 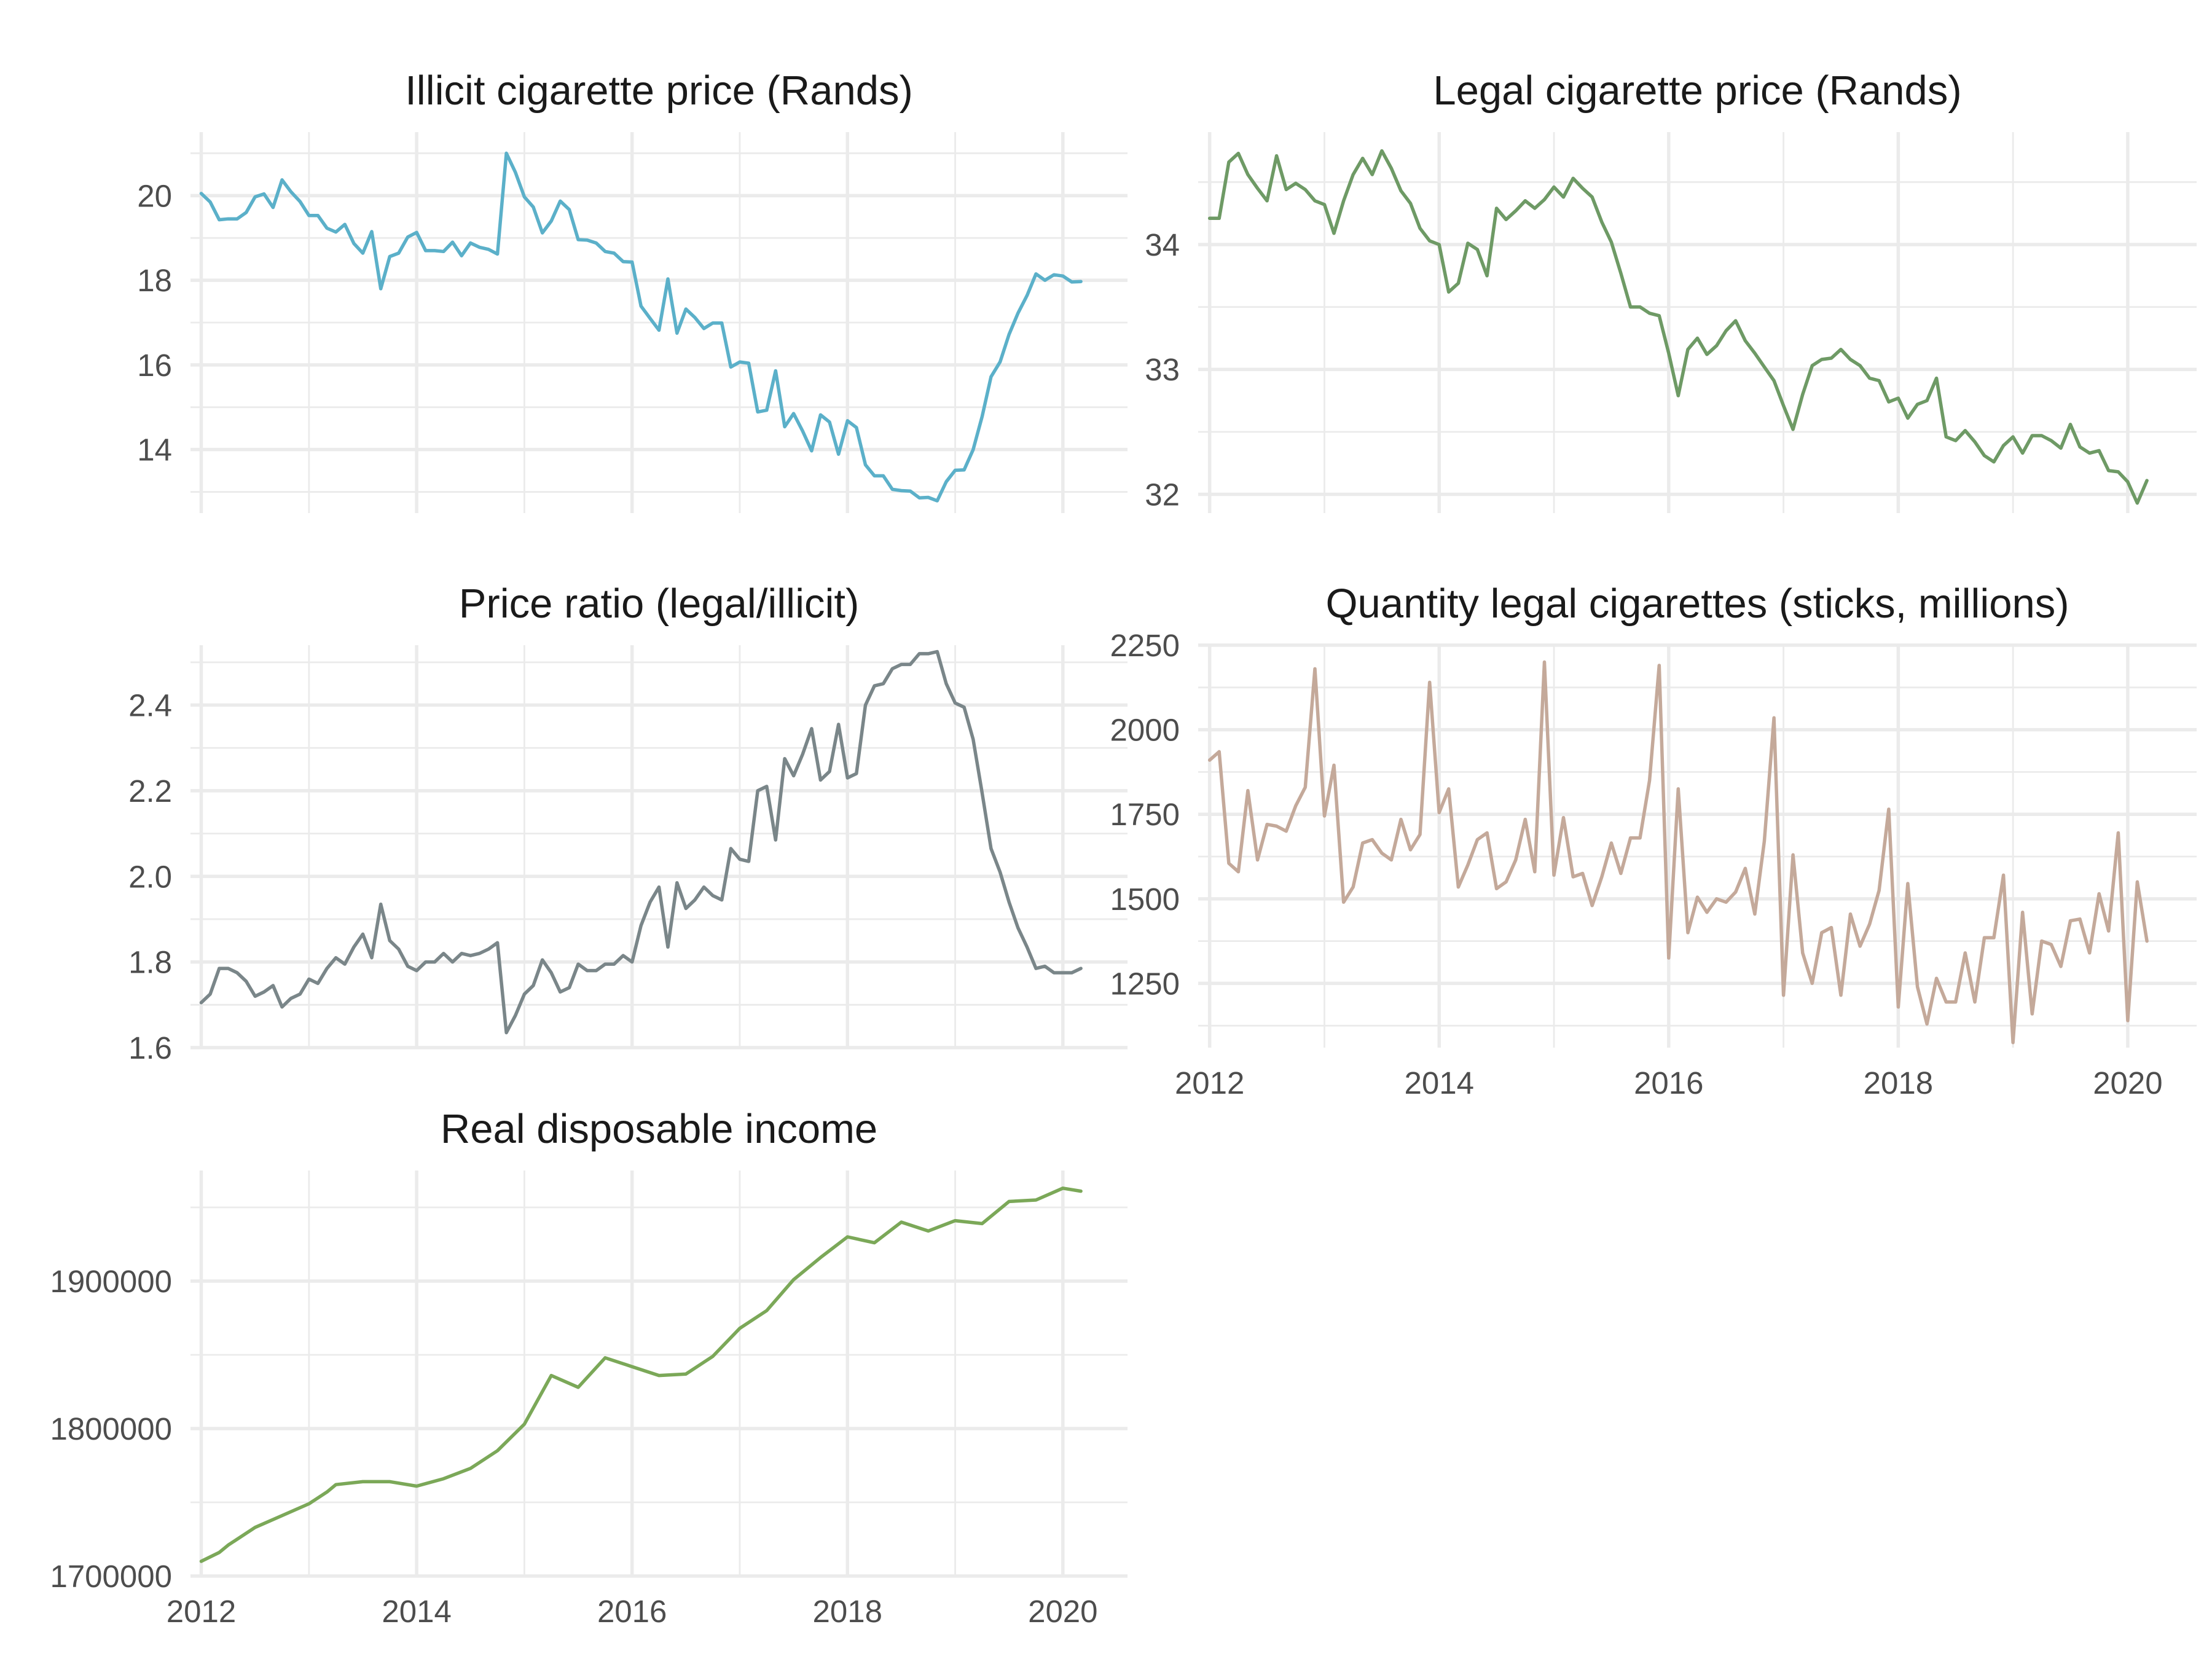 What do you see at coordinates (1162, 369) in the screenshot?
I see `y-tick-label: 33` at bounding box center [1162, 369].